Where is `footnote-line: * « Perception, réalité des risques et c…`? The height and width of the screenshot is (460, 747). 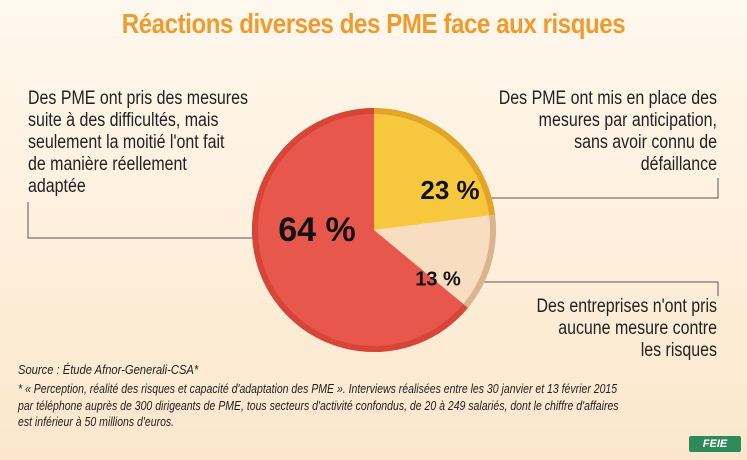 footnote-line: * « Perception, réalité des risques et c… is located at coordinates (318, 389).